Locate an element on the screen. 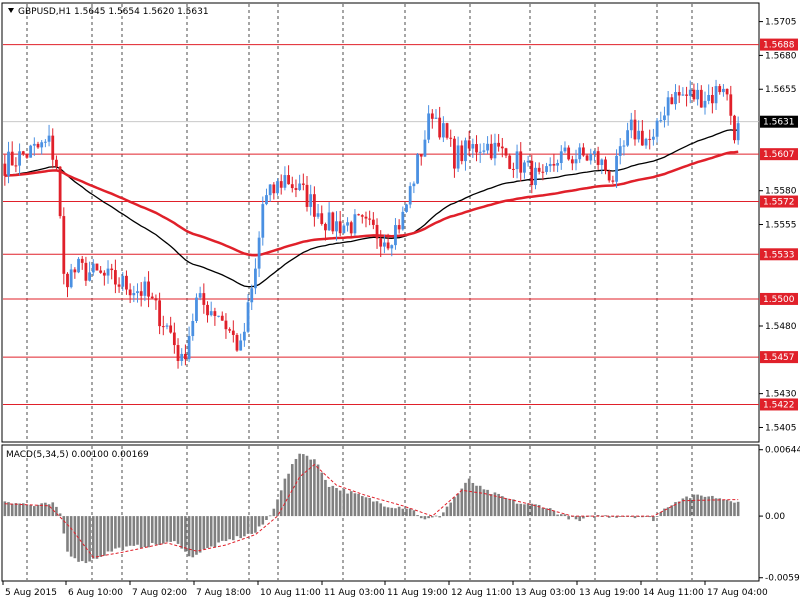  price-level-tag is located at coordinates (779, 357).